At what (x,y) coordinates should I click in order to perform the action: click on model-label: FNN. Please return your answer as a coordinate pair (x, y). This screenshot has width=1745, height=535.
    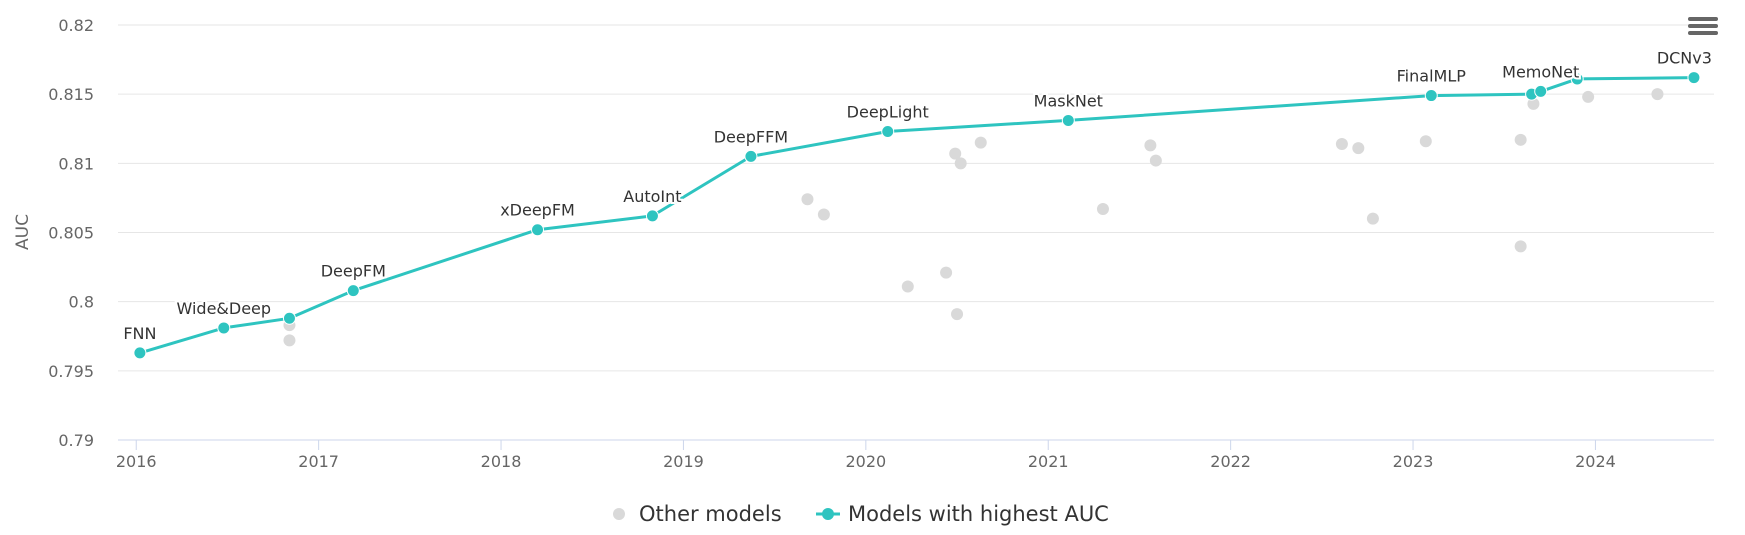
    Looking at the image, I should click on (139, 333).